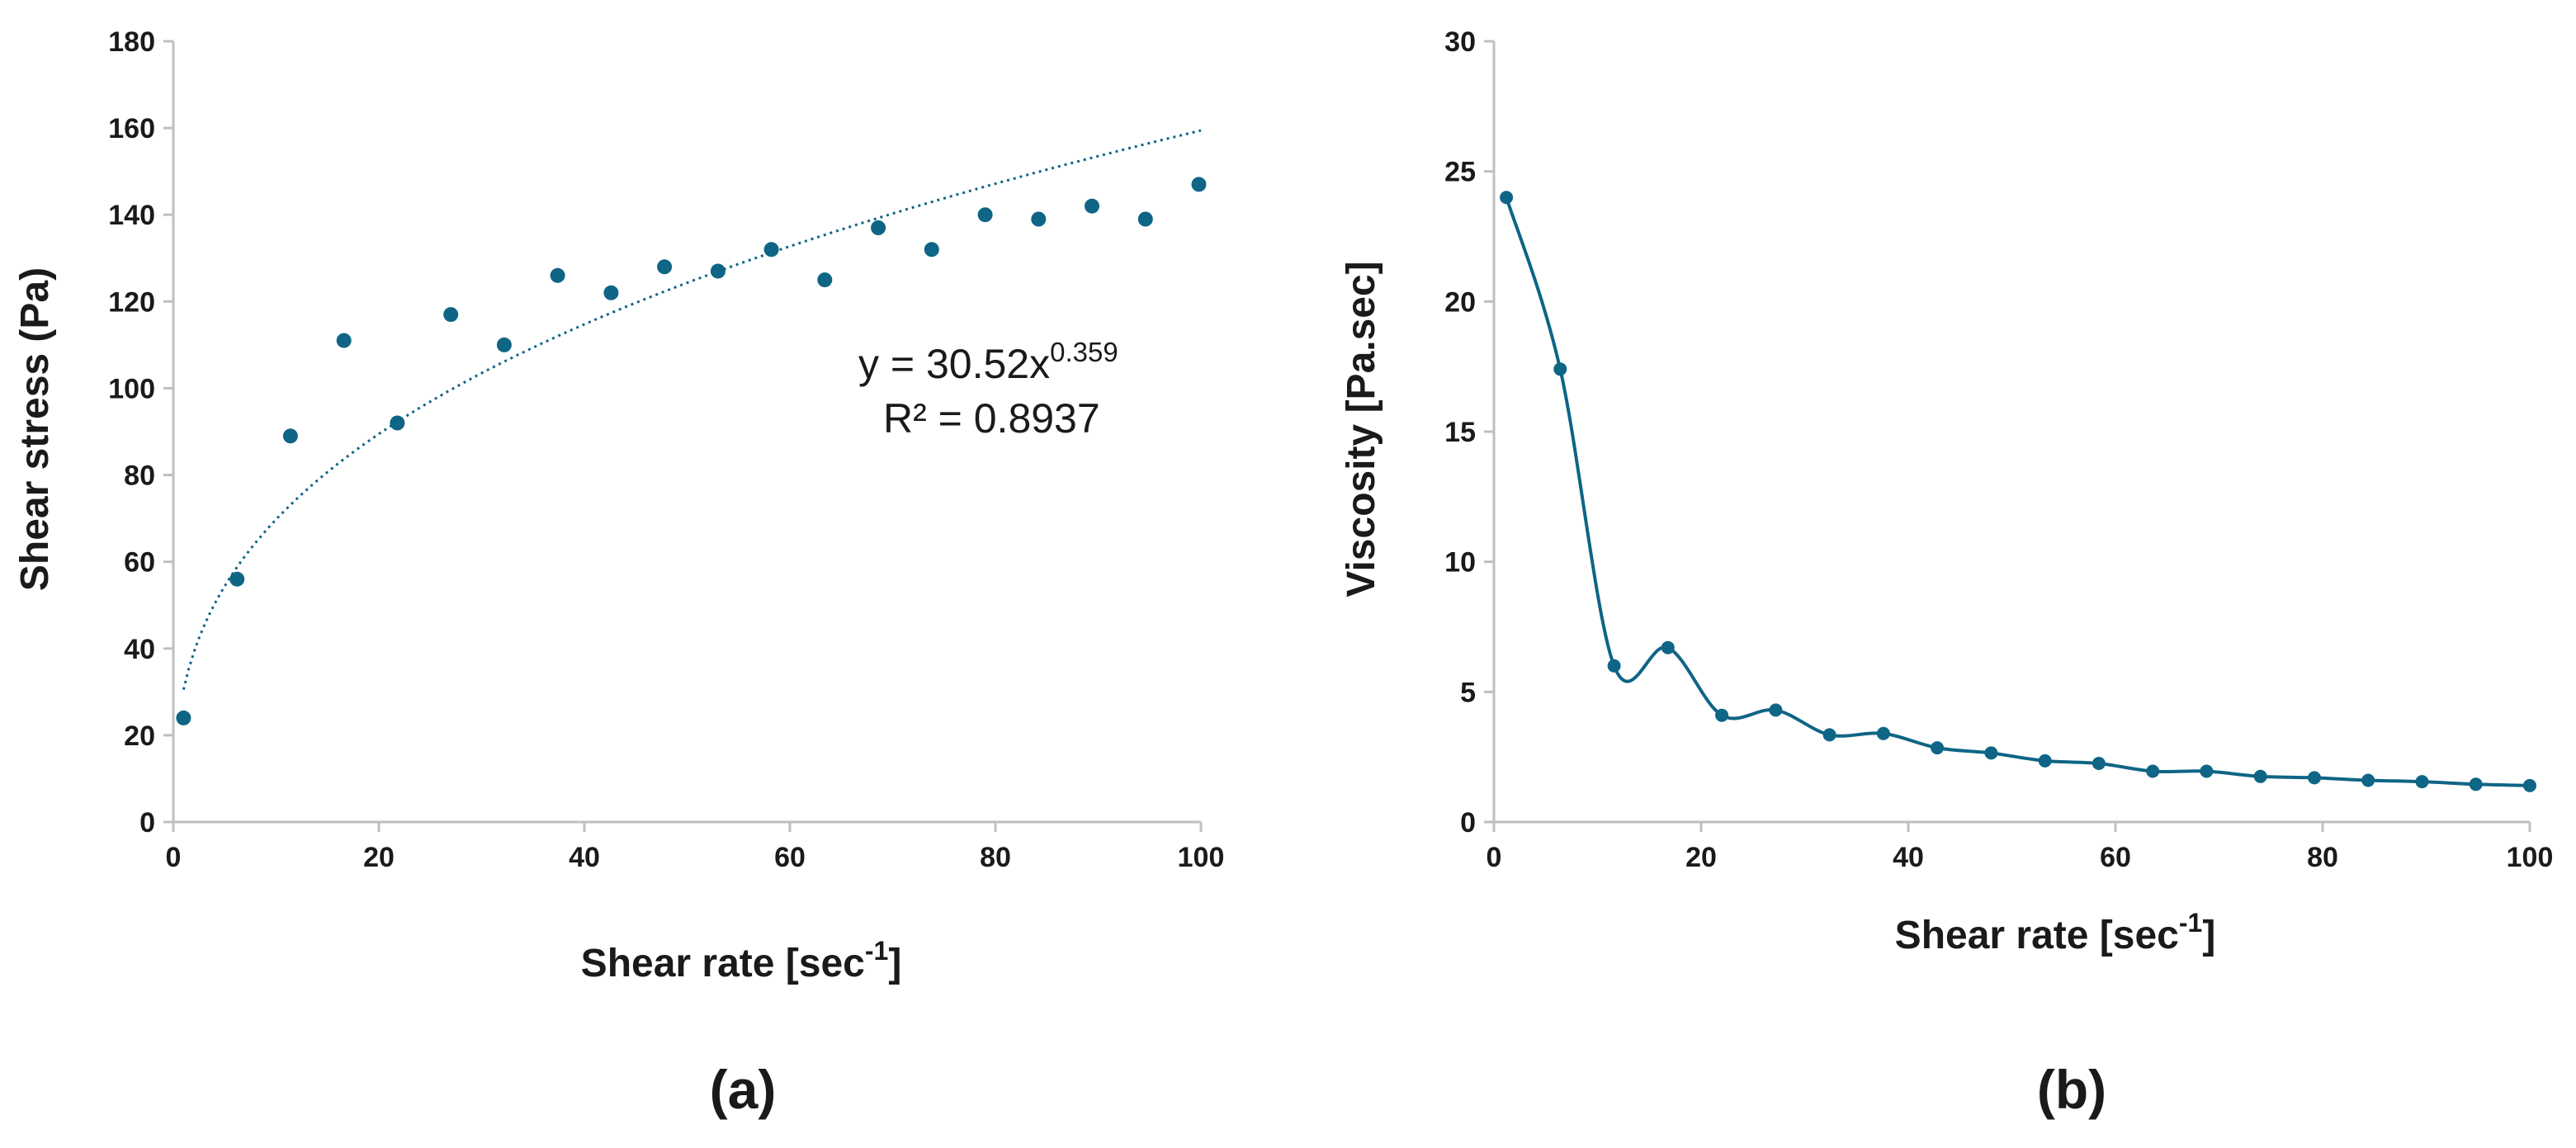 This screenshot has height=1148, width=2576. What do you see at coordinates (1460, 302) in the screenshot?
I see `chart-b-y-tick-label: 20` at bounding box center [1460, 302].